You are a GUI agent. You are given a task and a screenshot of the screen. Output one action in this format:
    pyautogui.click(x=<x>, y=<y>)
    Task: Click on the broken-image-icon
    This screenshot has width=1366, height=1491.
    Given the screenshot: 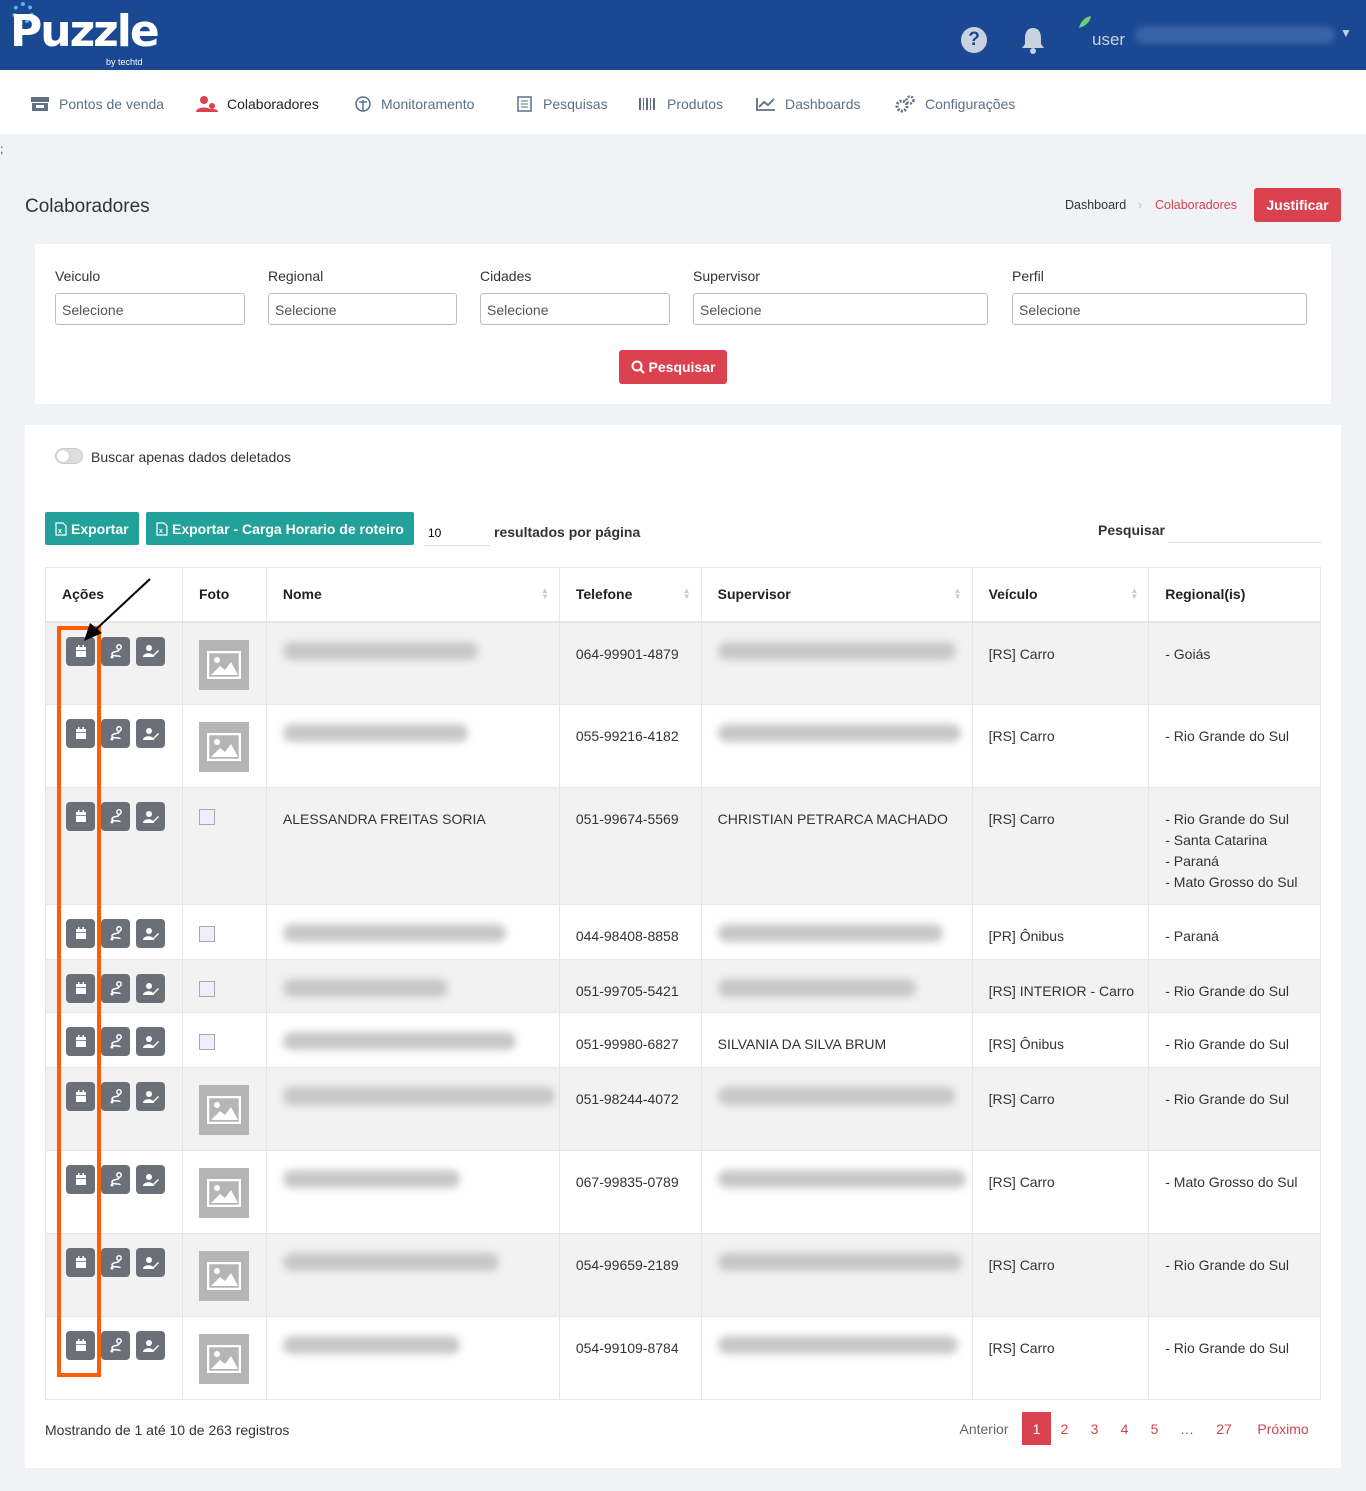 What is the action you would take?
    pyautogui.click(x=206, y=817)
    